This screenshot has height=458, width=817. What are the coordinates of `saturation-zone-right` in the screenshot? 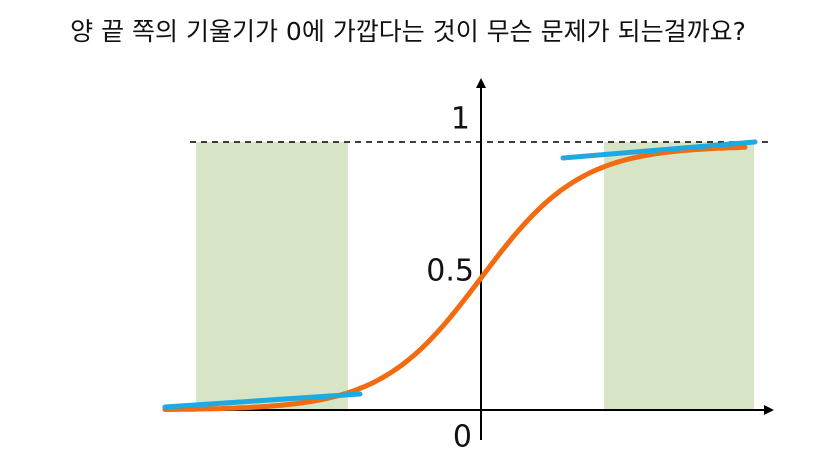 It's located at (679, 276).